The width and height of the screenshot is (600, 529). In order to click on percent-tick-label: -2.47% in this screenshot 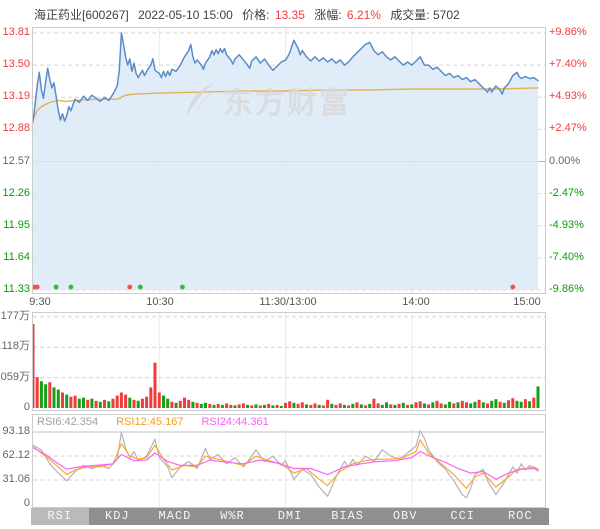, I will do `click(566, 192)`.